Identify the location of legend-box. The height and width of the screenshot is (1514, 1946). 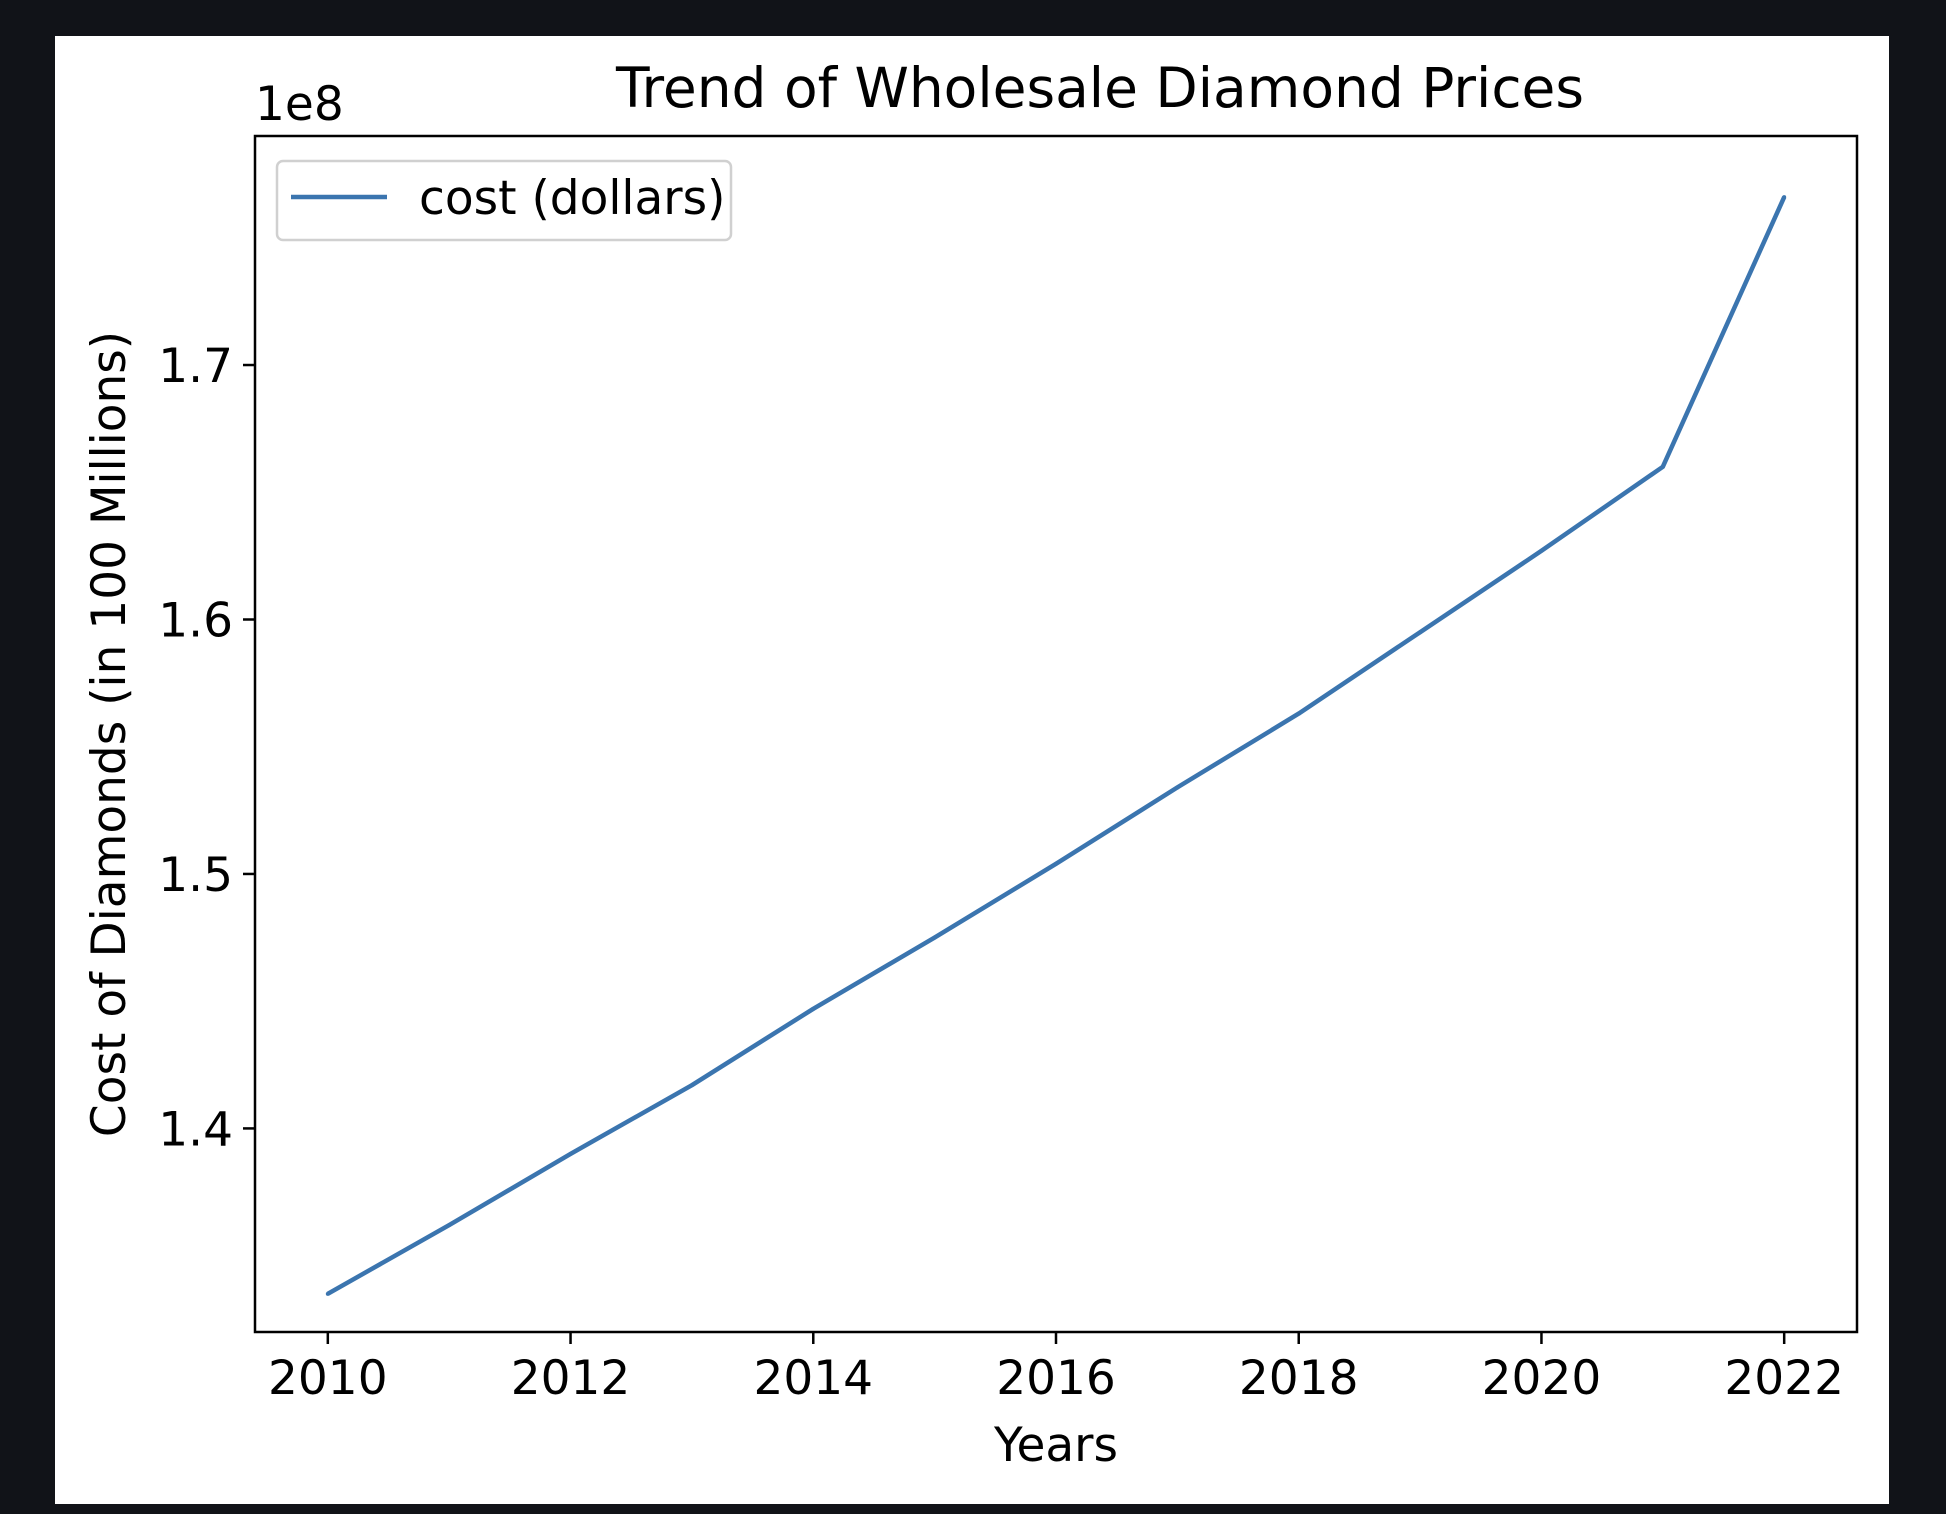
(504, 200).